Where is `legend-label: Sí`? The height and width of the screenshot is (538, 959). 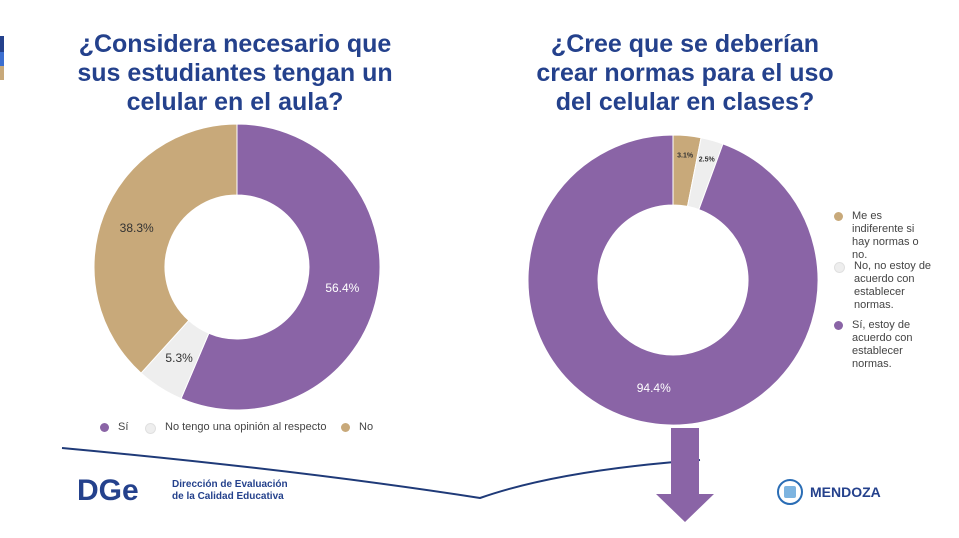
legend-label: Sí is located at coordinates (123, 427).